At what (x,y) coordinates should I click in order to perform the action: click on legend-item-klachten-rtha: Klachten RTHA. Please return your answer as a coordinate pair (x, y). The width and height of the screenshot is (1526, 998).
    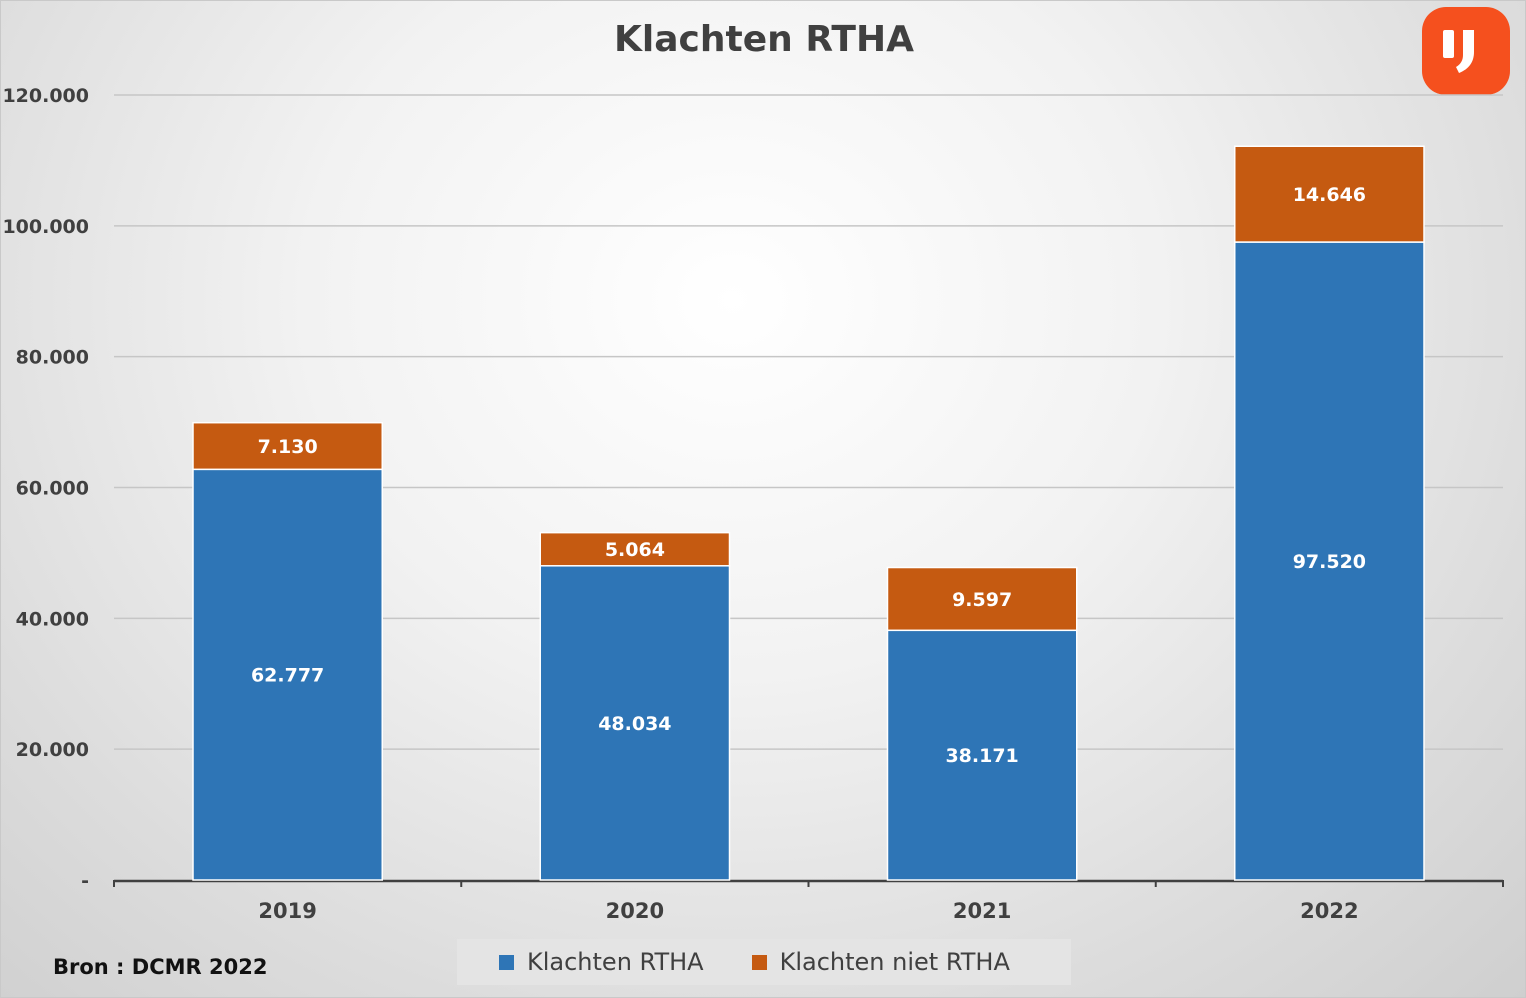
    Looking at the image, I should click on (601, 962).